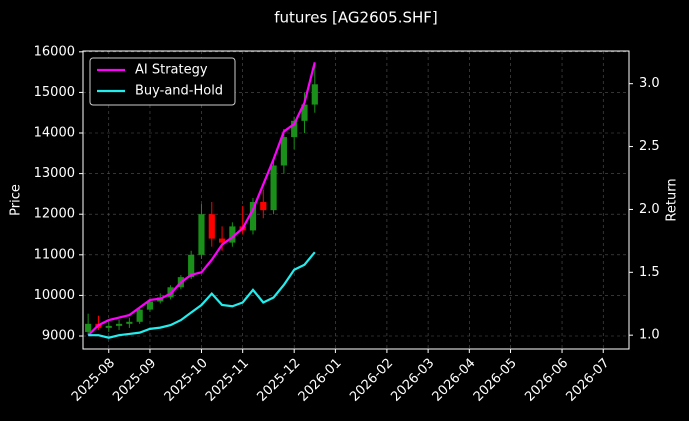 Image resolution: width=689 pixels, height=421 pixels. What do you see at coordinates (179, 91) in the screenshot?
I see `legend-label: Buy-and-Hold` at bounding box center [179, 91].